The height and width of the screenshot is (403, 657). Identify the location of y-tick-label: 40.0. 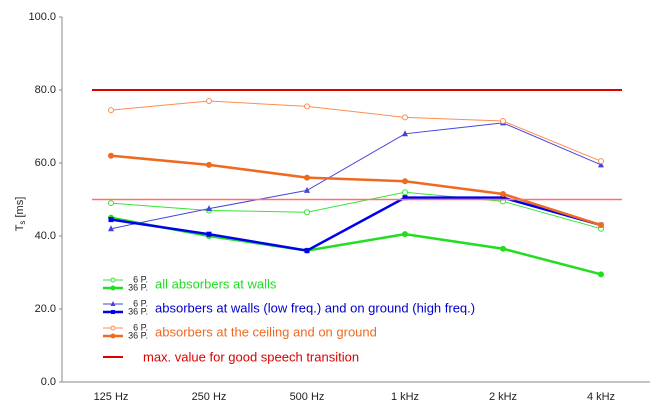
(45, 236).